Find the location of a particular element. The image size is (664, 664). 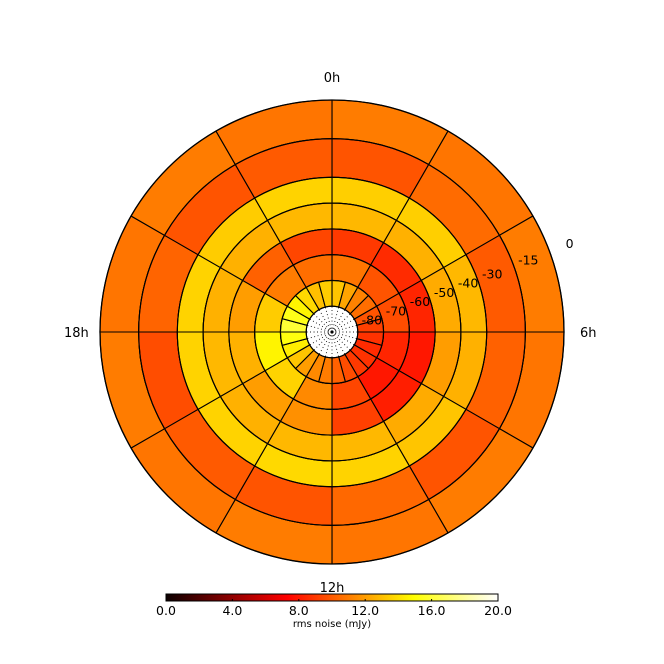

pole-dots is located at coordinates (332, 332).